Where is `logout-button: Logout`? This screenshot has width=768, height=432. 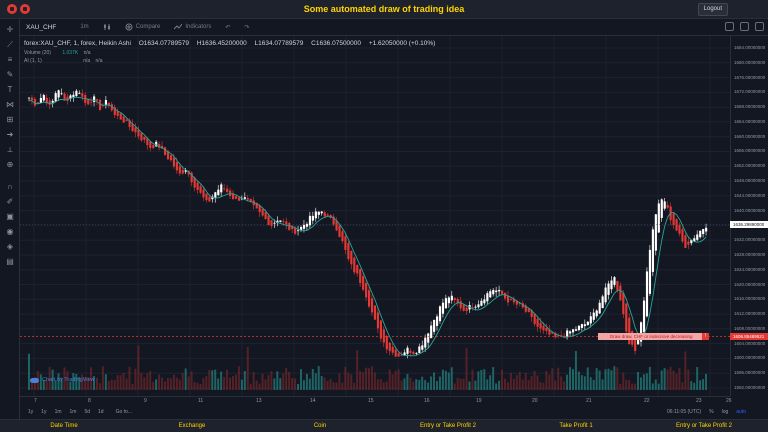
logout-button: Logout is located at coordinates (712, 9).